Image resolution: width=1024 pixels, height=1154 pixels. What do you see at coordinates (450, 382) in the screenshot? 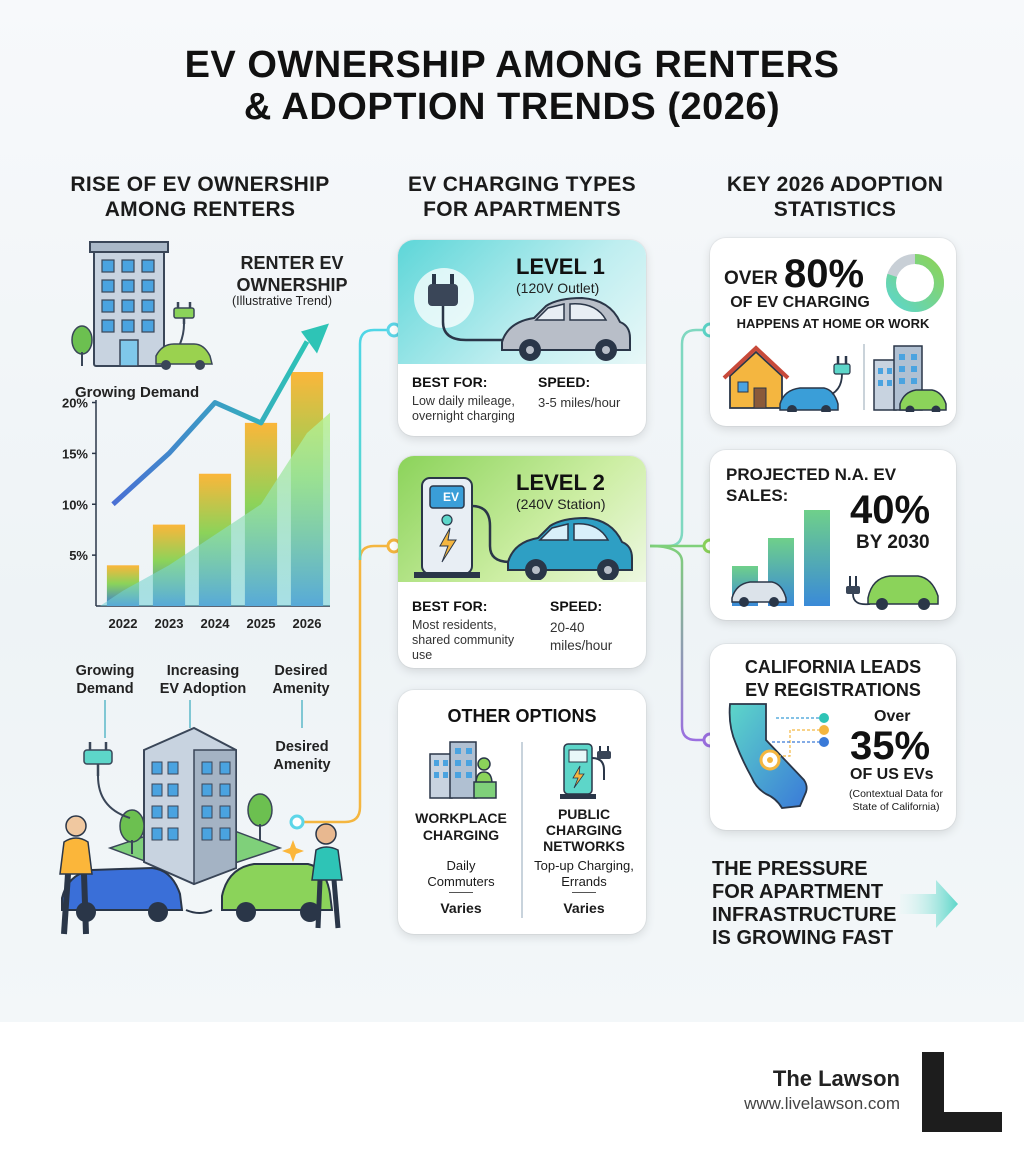
I see `level1-best-label: BEST FOR:` at bounding box center [450, 382].